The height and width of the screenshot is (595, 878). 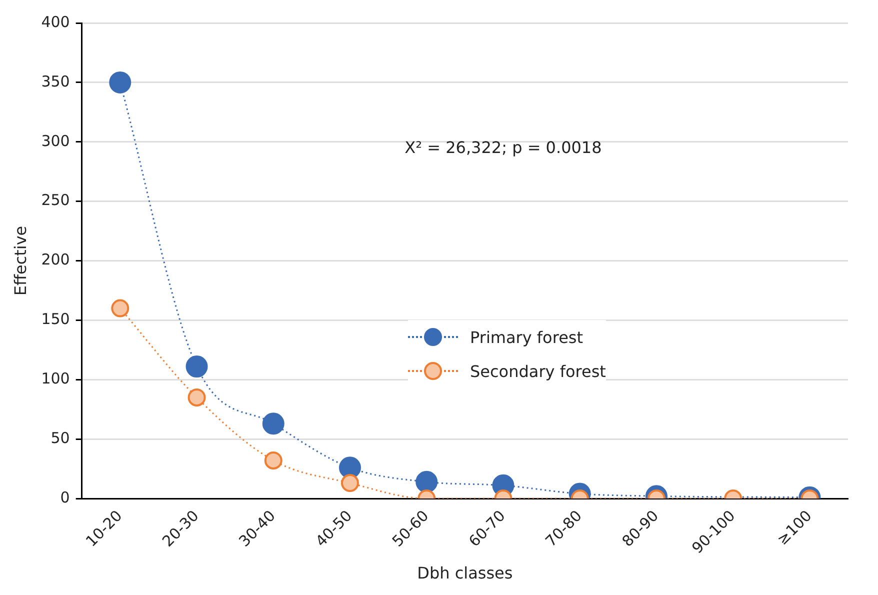 What do you see at coordinates (538, 371) in the screenshot?
I see `legend-label: Secondary forest` at bounding box center [538, 371].